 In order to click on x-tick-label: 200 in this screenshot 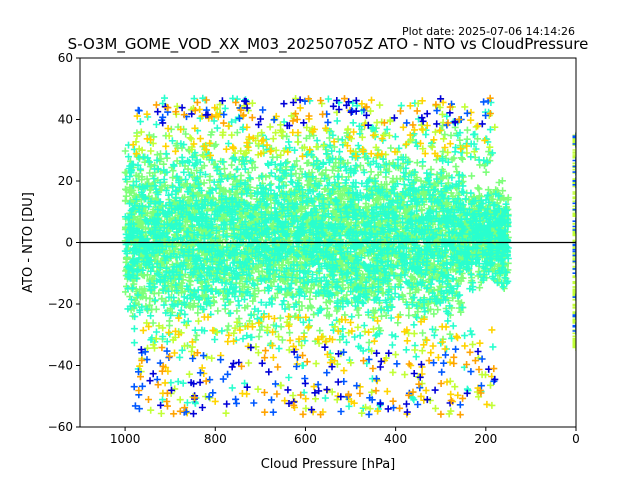, I will do `click(485, 439)`.